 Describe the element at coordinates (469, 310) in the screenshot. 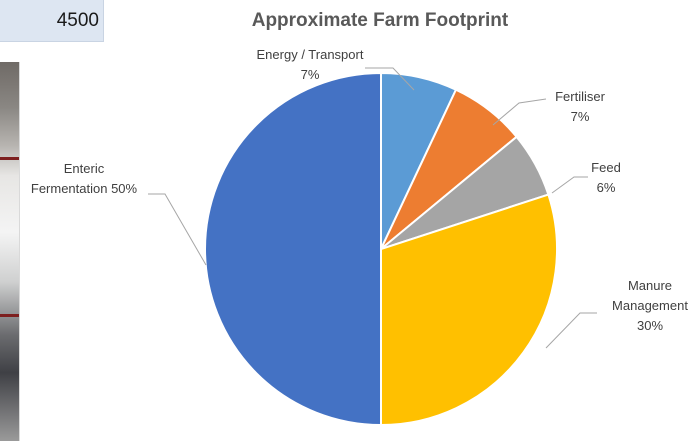

I see `pie-slice-manure-management` at that location.